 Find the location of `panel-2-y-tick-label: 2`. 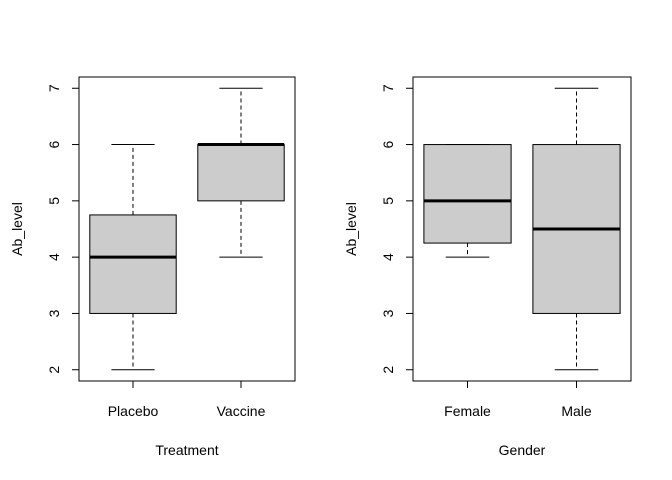

panel-2-y-tick-label: 2 is located at coordinates (388, 370).